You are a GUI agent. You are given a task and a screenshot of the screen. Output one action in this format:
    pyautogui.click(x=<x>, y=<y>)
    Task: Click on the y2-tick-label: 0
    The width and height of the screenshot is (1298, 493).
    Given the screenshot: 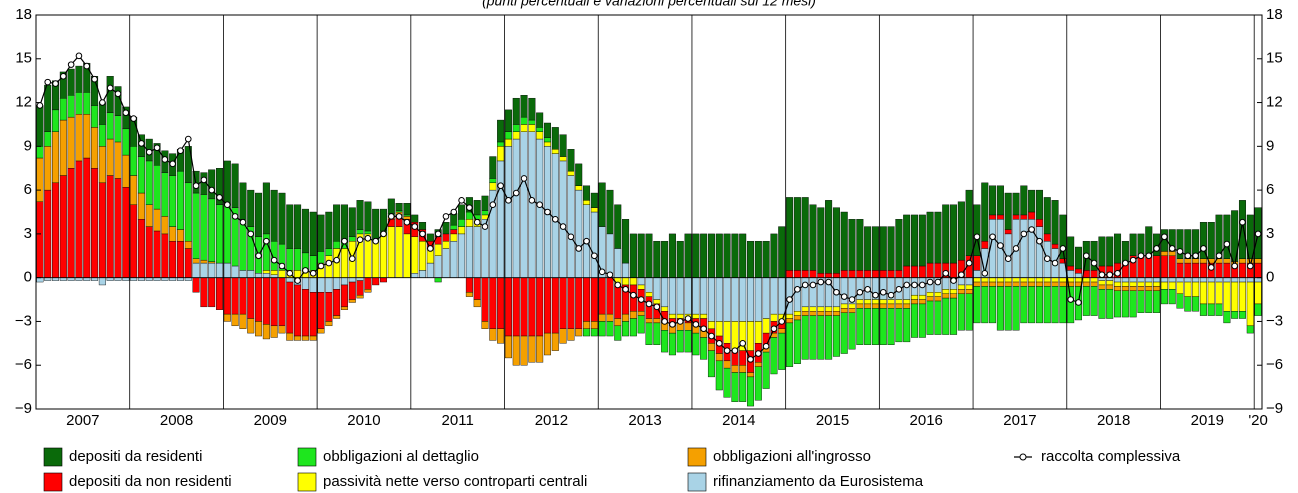 What is the action you would take?
    pyautogui.click(x=1270, y=277)
    